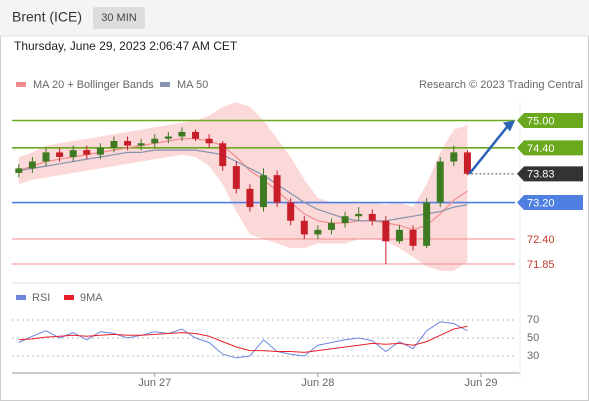 The width and height of the screenshot is (589, 401). Describe the element at coordinates (541, 121) in the screenshot. I see `price-tag-label: 75.00` at that location.